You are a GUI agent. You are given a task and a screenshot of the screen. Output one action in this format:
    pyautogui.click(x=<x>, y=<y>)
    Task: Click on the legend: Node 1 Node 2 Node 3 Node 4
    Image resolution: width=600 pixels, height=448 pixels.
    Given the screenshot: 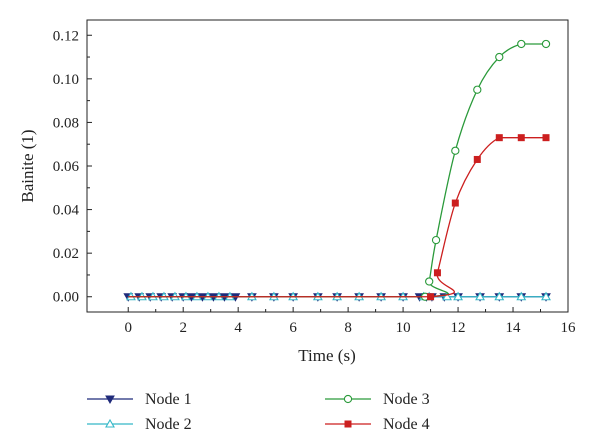 What is the action you would take?
    pyautogui.click(x=258, y=412)
    